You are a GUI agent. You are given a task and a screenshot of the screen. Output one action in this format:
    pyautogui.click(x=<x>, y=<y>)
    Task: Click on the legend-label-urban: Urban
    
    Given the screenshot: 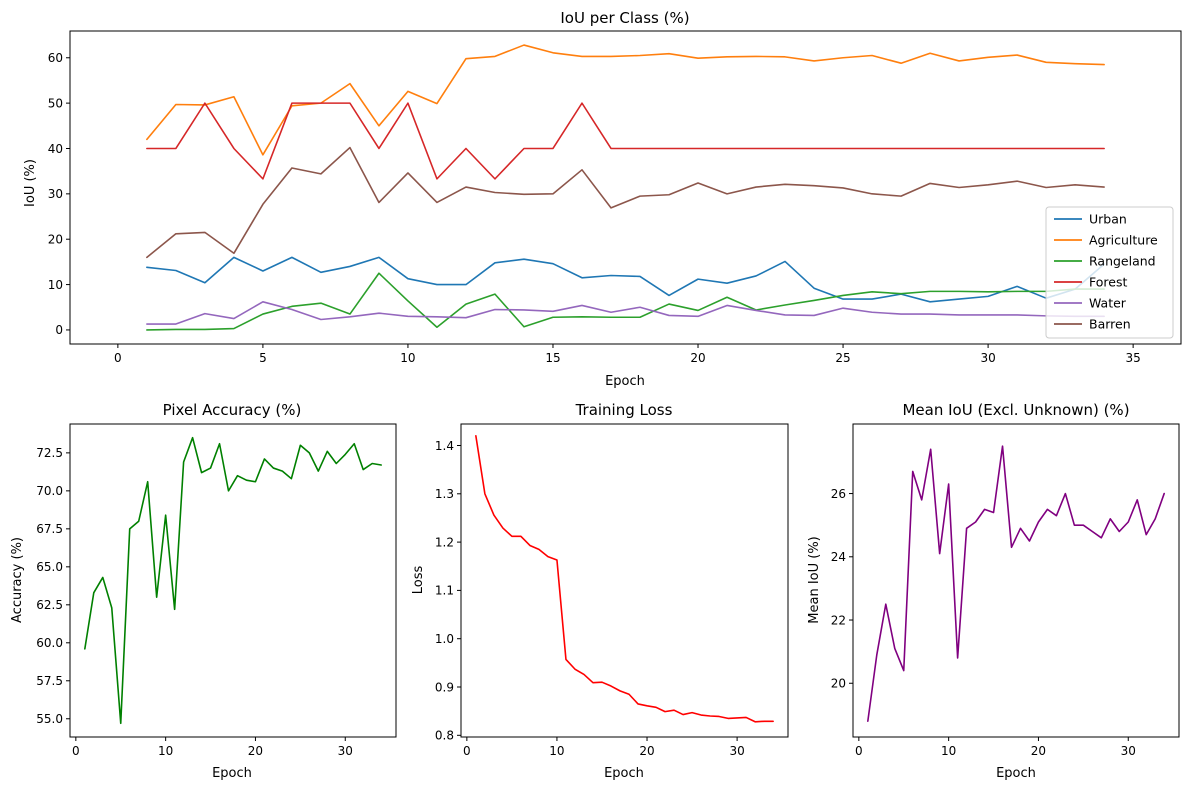 What is the action you would take?
    pyautogui.click(x=1108, y=219)
    